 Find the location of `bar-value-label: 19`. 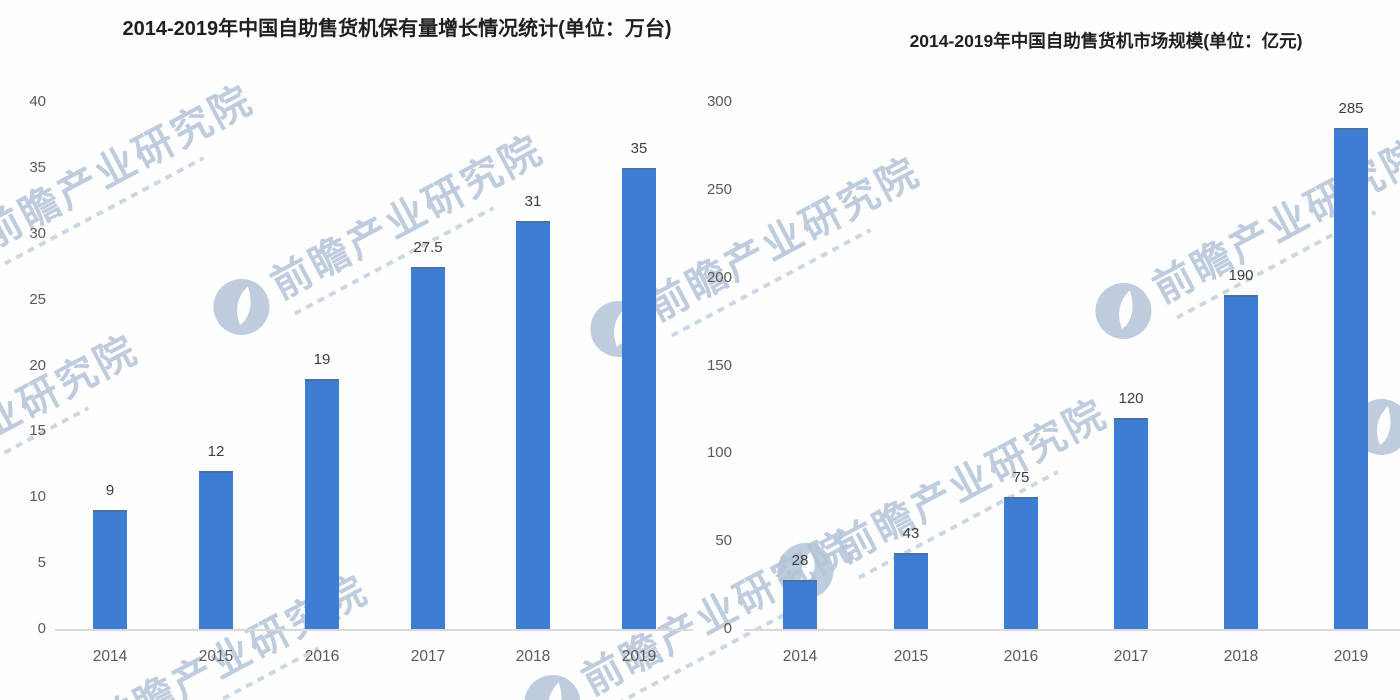

bar-value-label: 19 is located at coordinates (322, 359).